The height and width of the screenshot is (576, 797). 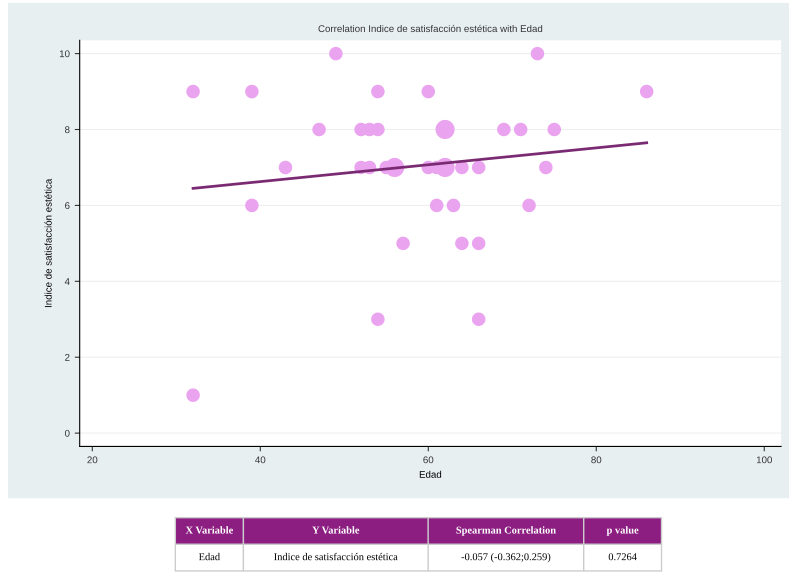 What do you see at coordinates (336, 556) in the screenshot?
I see `text: Indice de satisfacción estética` at bounding box center [336, 556].